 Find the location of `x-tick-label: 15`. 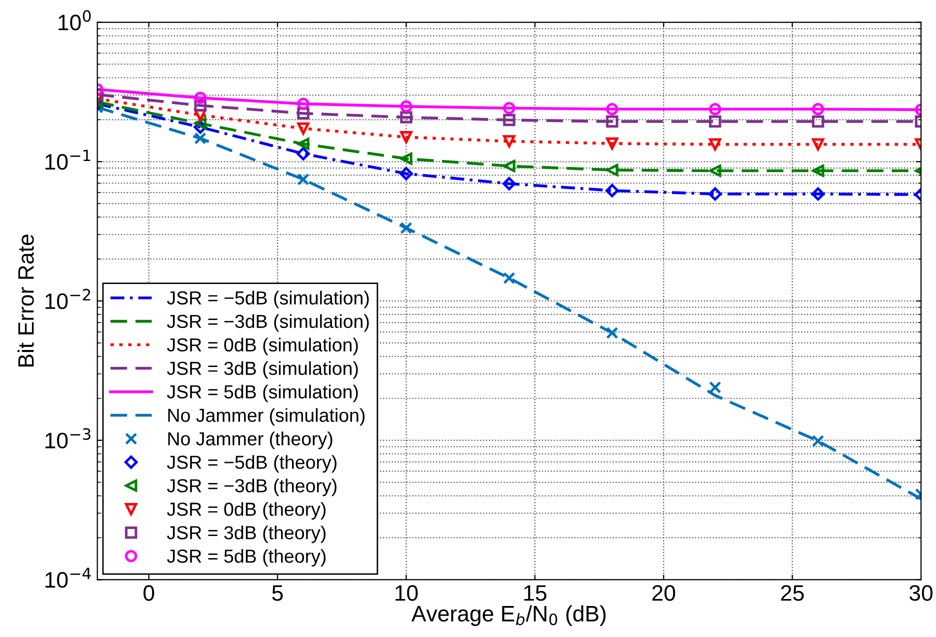

x-tick-label: 15 is located at coordinates (535, 593).